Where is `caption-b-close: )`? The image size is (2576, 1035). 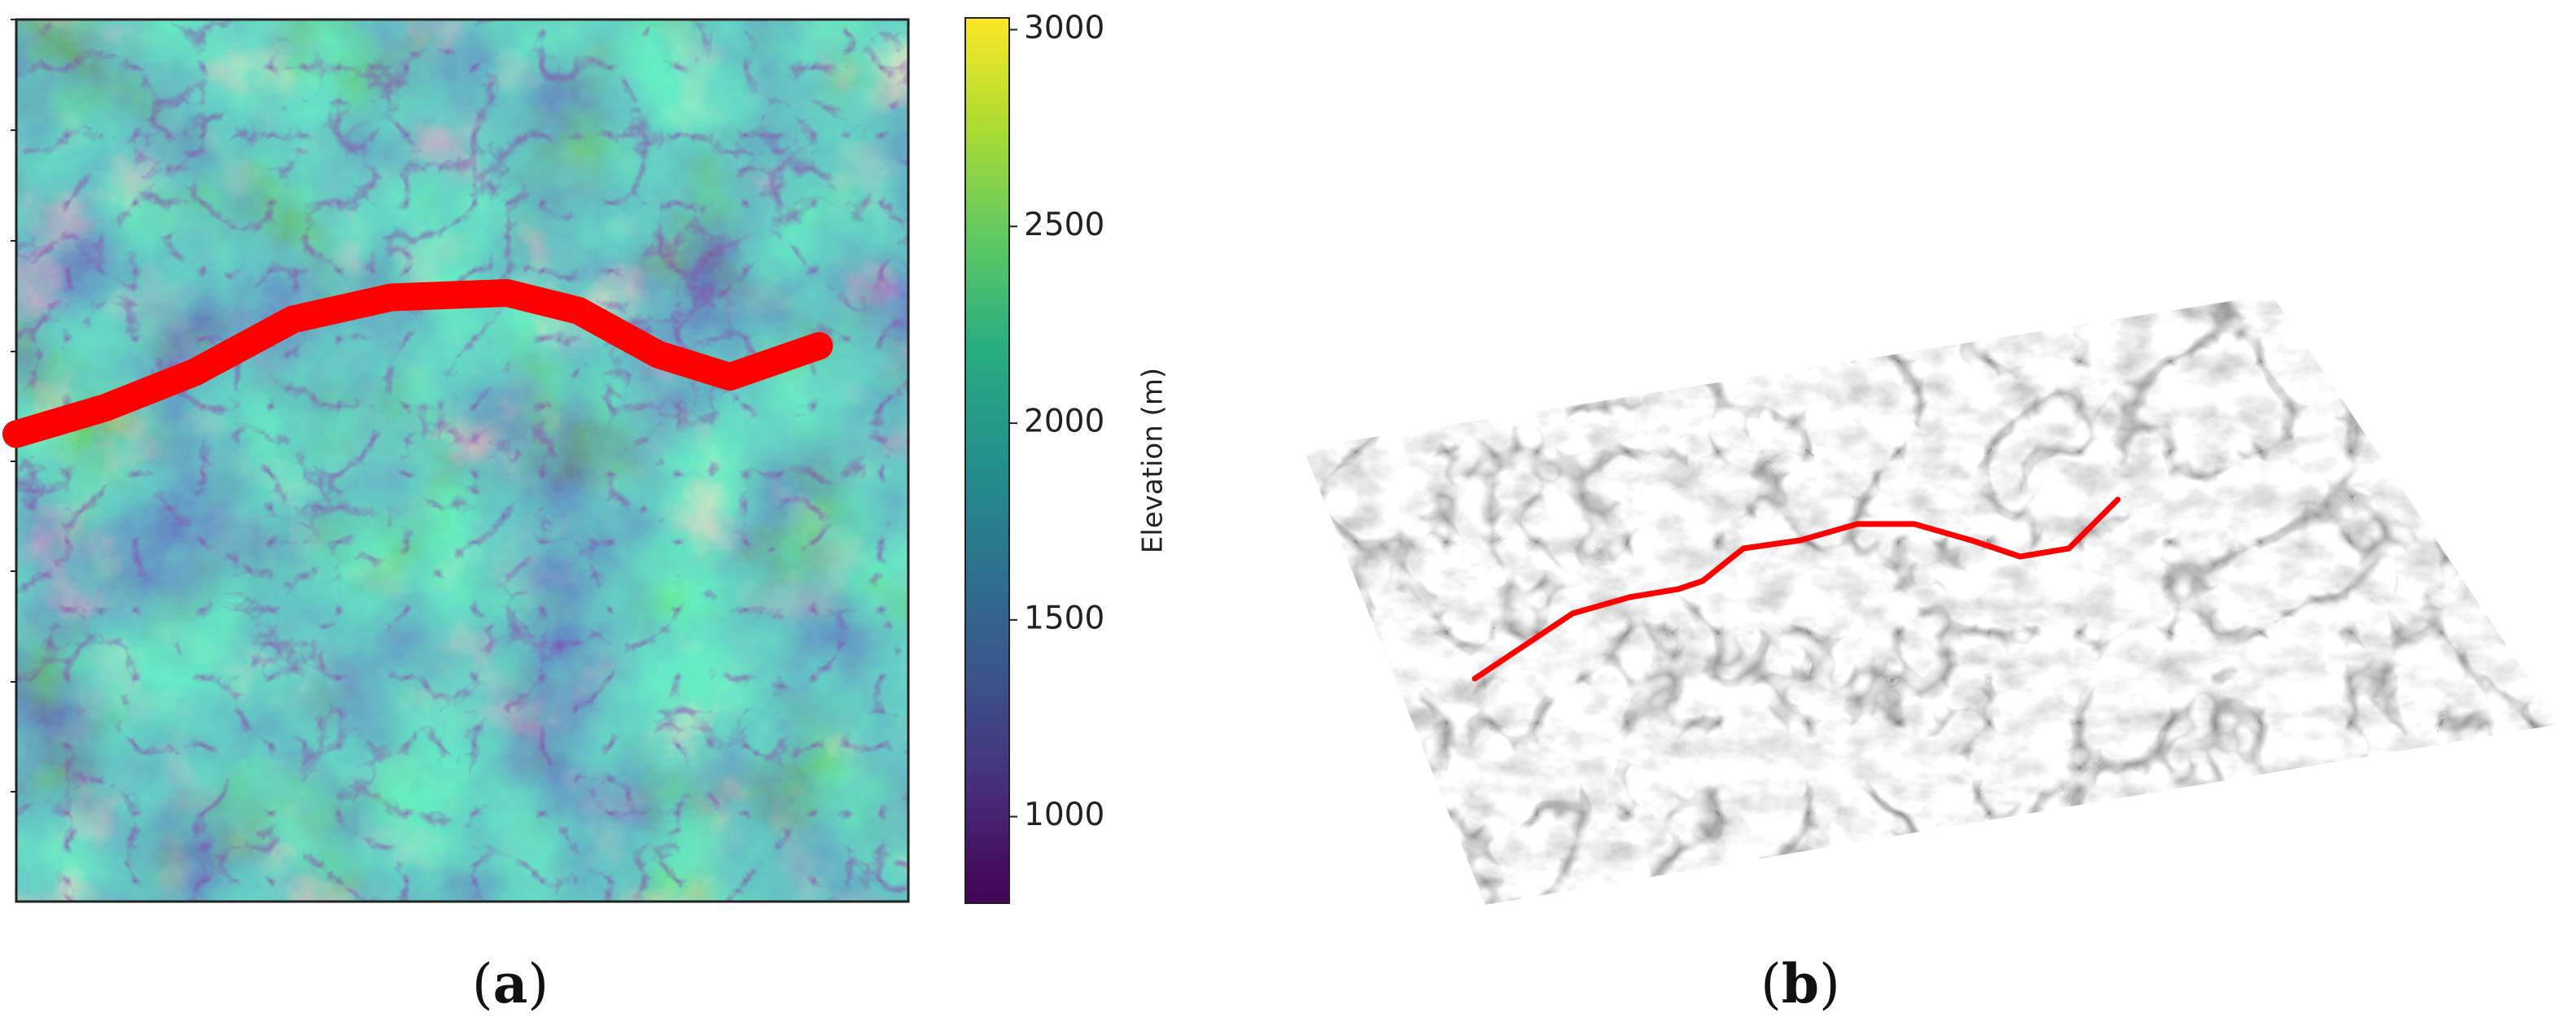
caption-b-close: ) is located at coordinates (1829, 984).